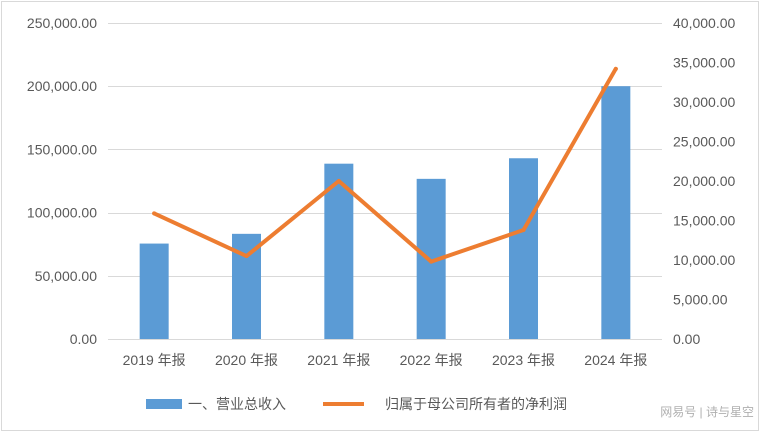  Describe the element at coordinates (476, 404) in the screenshot. I see `legend-label-net-profit: 归属于母公司所有者的净利润` at that location.